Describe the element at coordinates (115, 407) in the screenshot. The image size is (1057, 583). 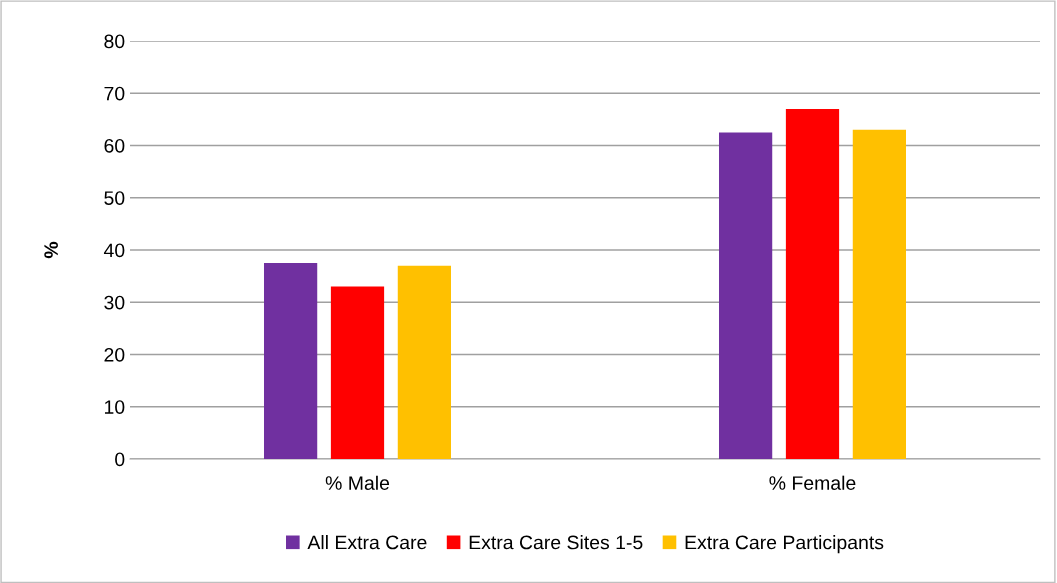
I see `y-tick-label: 10` at that location.